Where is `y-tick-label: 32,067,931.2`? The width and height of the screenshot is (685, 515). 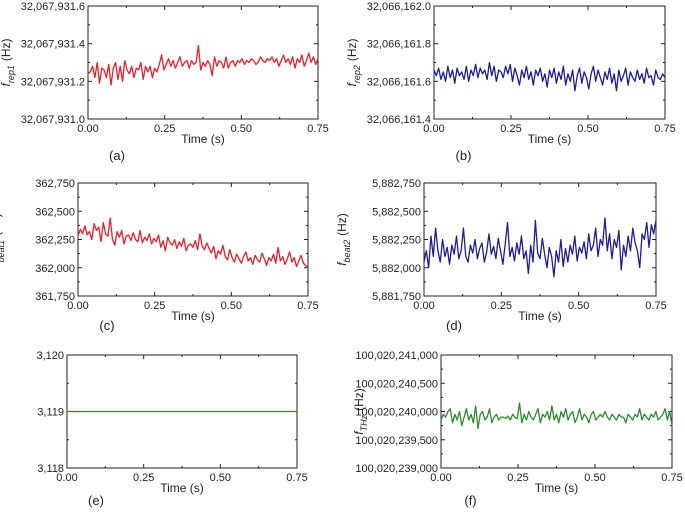
y-tick-label: 32,067,931.2 is located at coordinates (53, 82).